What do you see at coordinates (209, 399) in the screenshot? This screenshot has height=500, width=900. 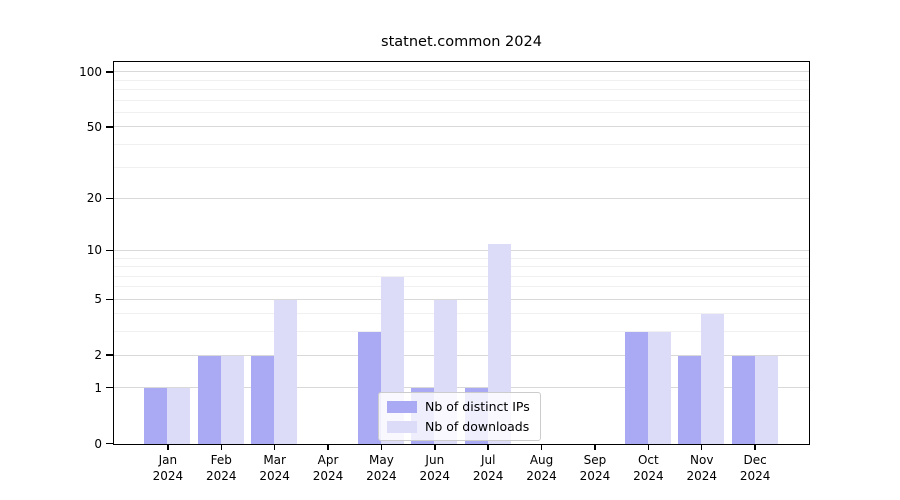 I see `bar-distinct-ips-feb` at bounding box center [209, 399].